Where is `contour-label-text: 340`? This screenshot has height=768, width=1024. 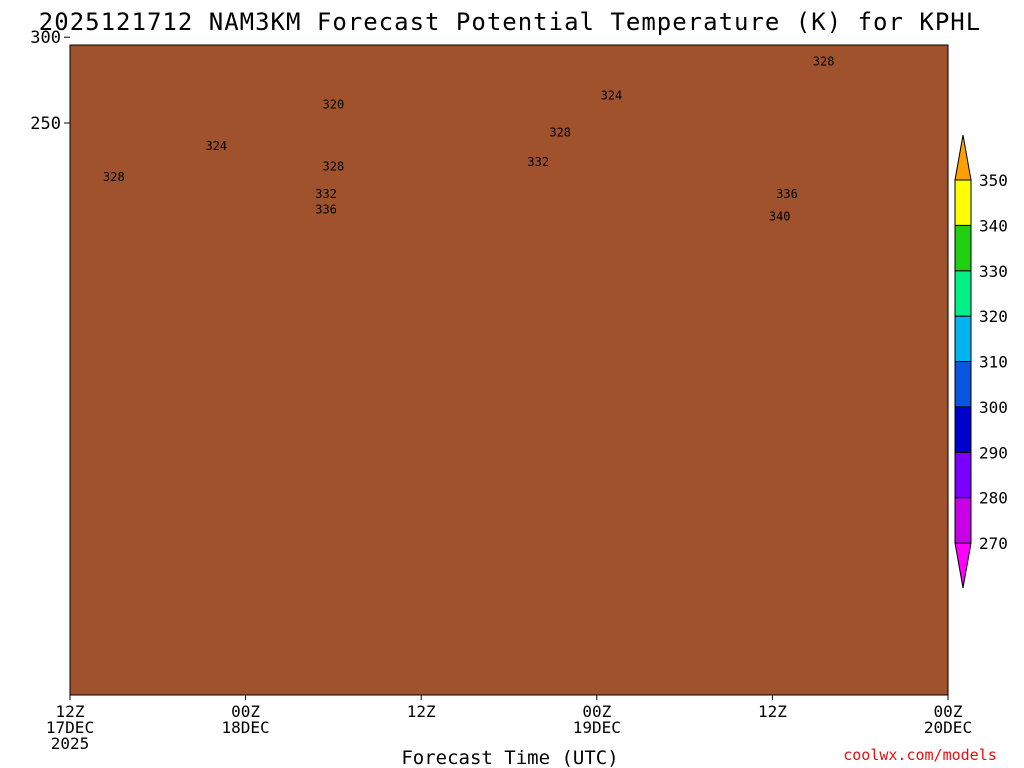
contour-label-text: 340 is located at coordinates (780, 216).